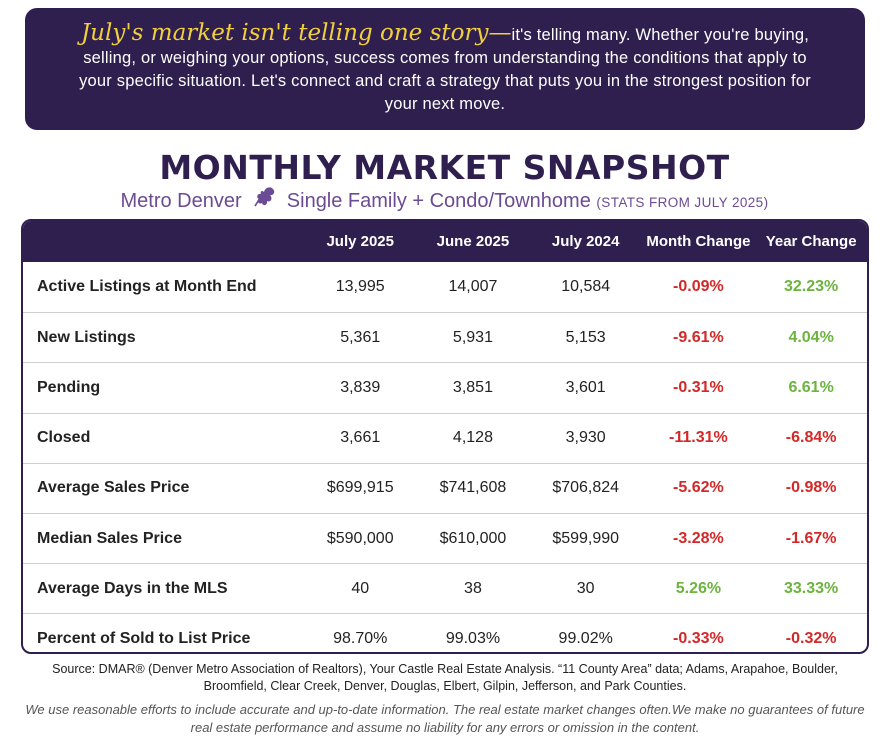 Image resolution: width=889 pixels, height=744 pixels. Describe the element at coordinates (86, 337) in the screenshot. I see `row-label: New Listings` at that location.